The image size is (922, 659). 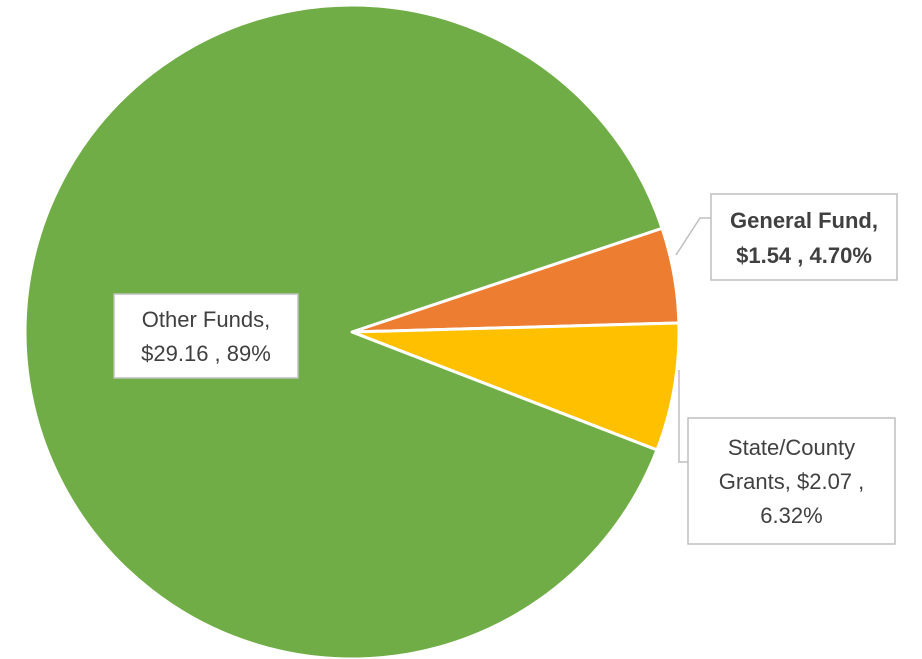 I want to click on leader-line-general-fund, so click(x=693, y=236).